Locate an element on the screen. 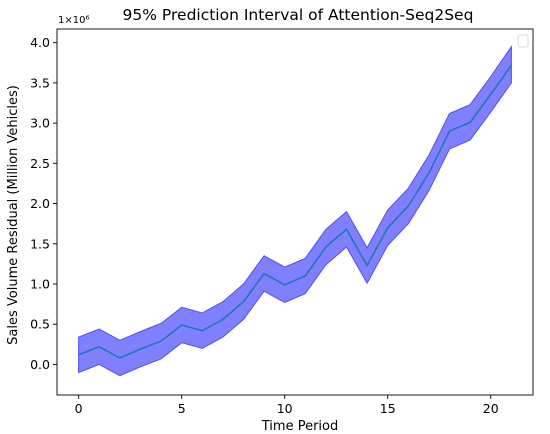 Image resolution: width=550 pixels, height=434 pixels. x-tick-label: 5 is located at coordinates (182, 408).